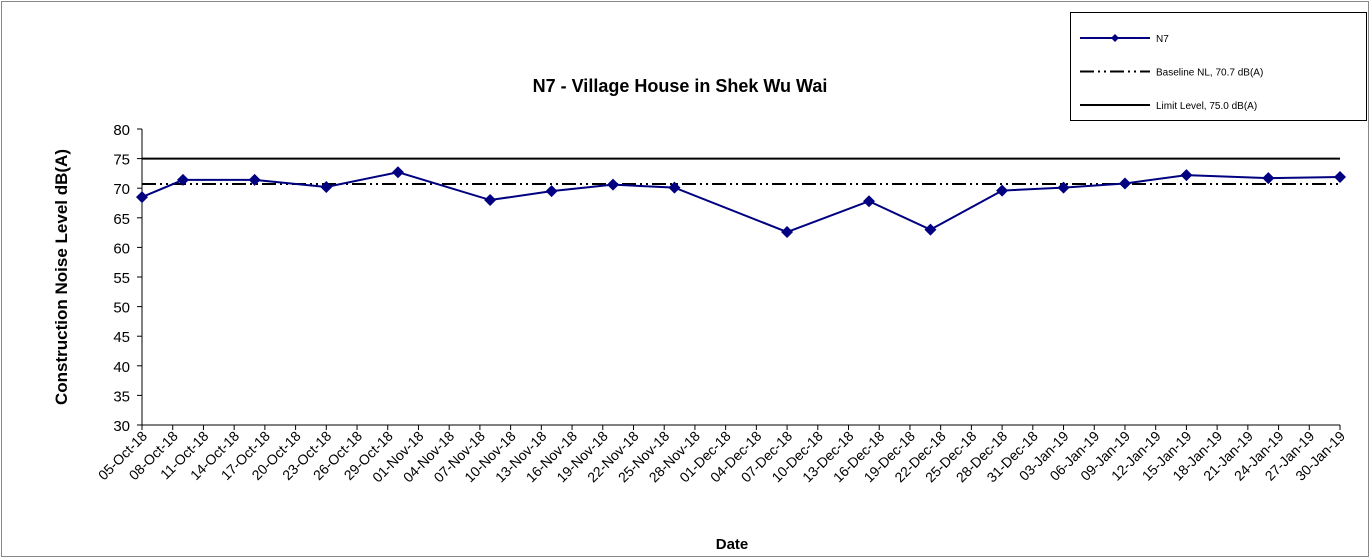 This screenshot has height=559, width=1371. I want to click on y-tick-label: 70, so click(121, 189).